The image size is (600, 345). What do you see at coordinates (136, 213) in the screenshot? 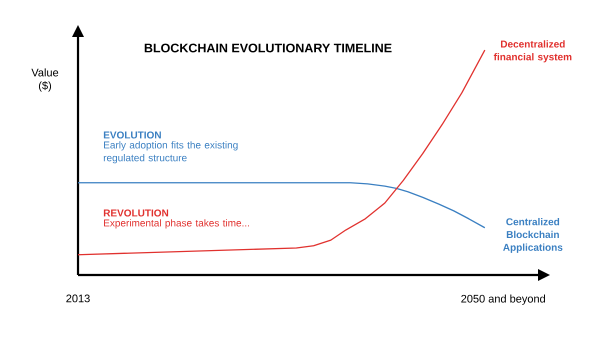
I see `text: REVOLUTION` at bounding box center [136, 213].